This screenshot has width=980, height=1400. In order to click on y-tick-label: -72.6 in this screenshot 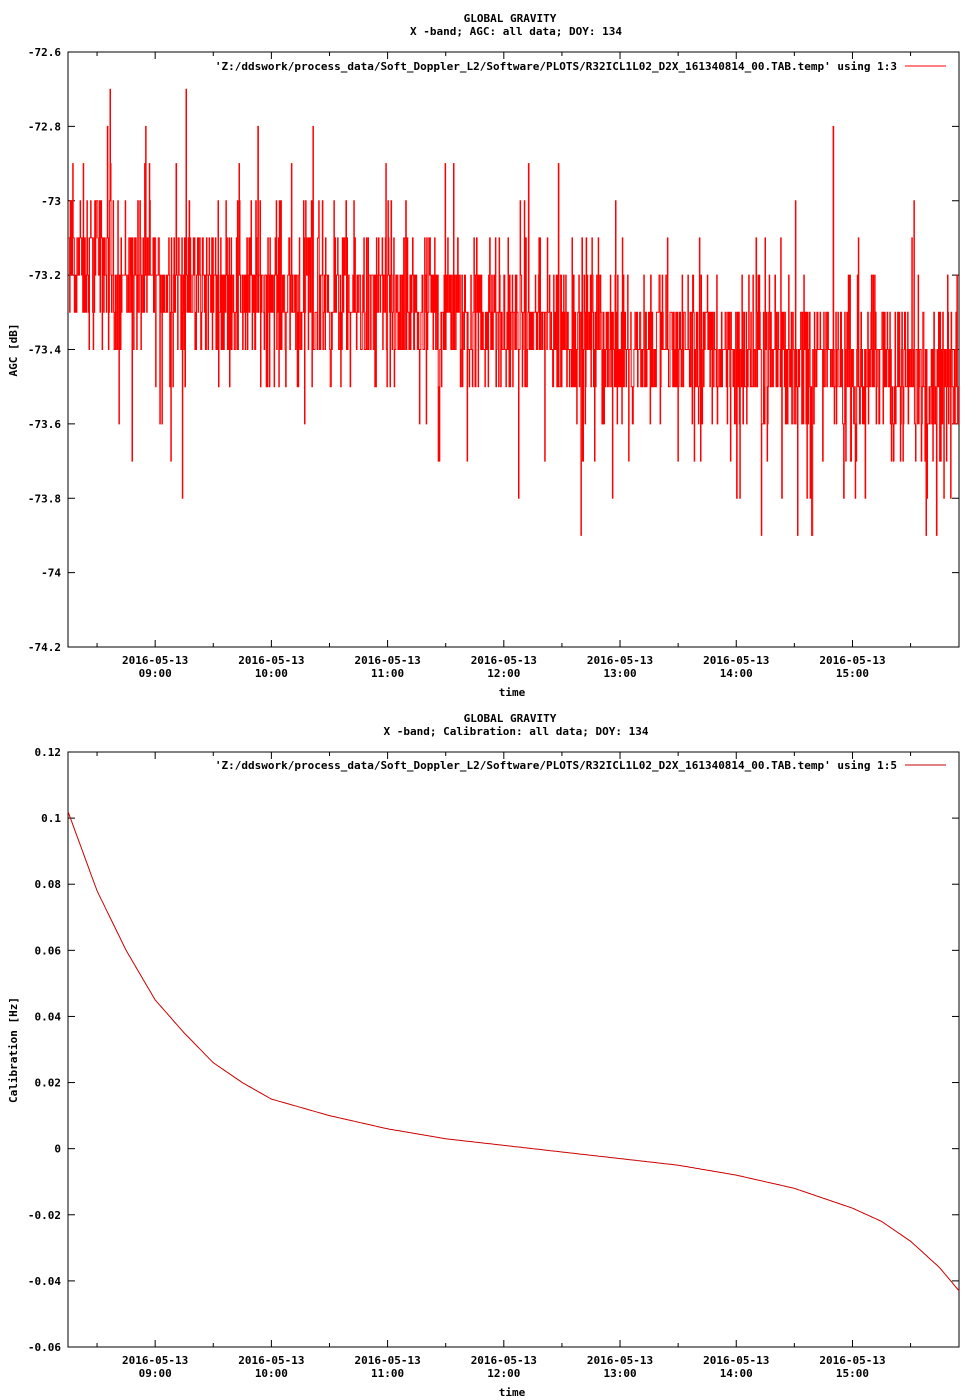, I will do `click(44, 52)`.